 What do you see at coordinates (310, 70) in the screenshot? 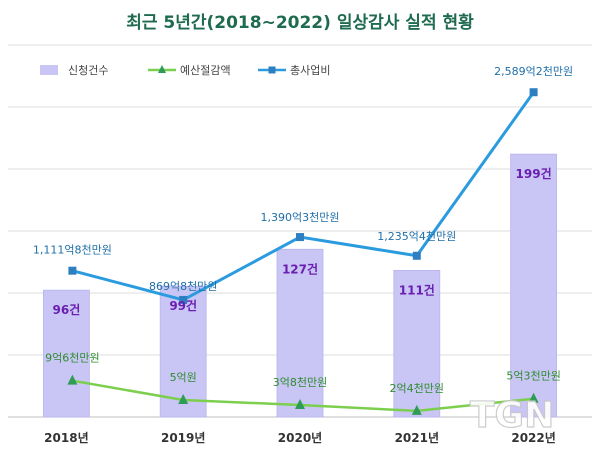
I see `legend-label-2: 총사업비` at bounding box center [310, 70].